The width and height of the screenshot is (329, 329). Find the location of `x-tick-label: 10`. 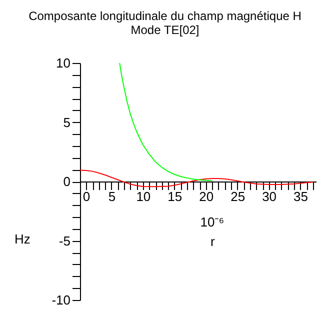

x-tick-label: 10 is located at coordinates (143, 196).